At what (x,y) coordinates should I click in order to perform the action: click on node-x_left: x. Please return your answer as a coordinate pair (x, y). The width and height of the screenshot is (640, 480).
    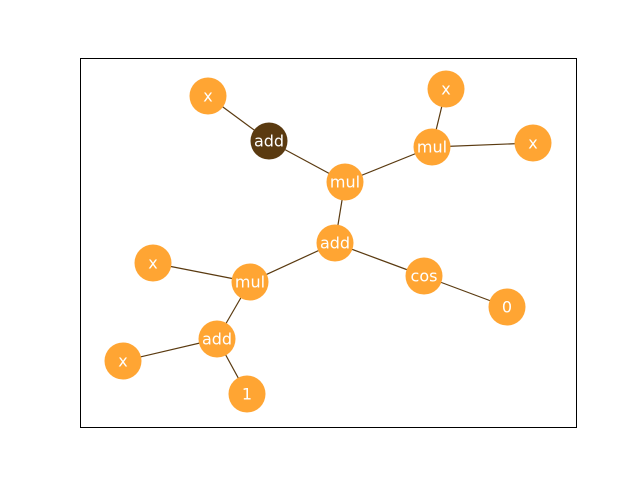
    Looking at the image, I should click on (153, 263).